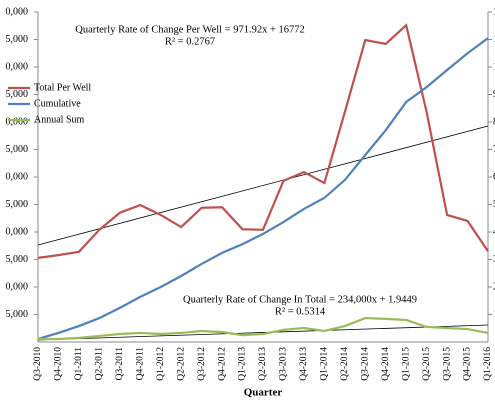  I want to click on x-tick-label: Q4-2013, so click(304, 364).